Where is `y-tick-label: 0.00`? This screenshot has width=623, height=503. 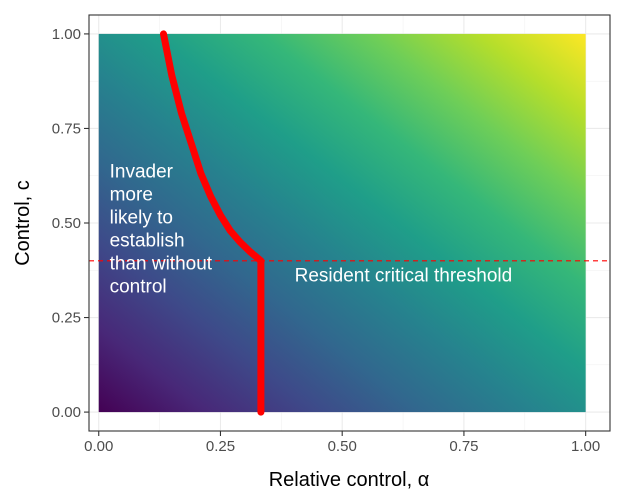 y-tick-label: 0.00 is located at coordinates (66, 412).